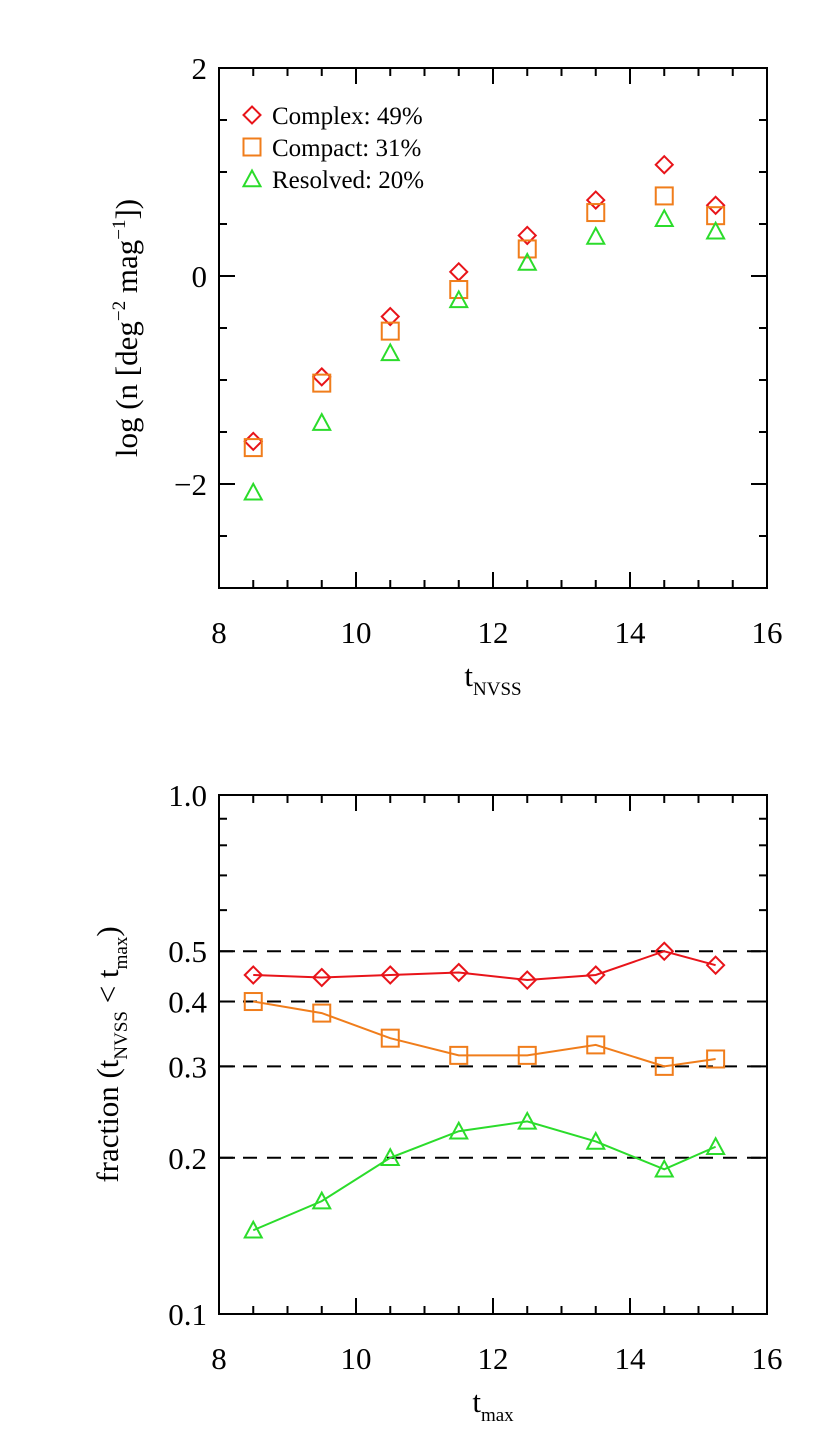 This screenshot has width=830, height=1453. Describe the element at coordinates (187, 1314) in the screenshot. I see `y-tick-label: 0.1` at that location.